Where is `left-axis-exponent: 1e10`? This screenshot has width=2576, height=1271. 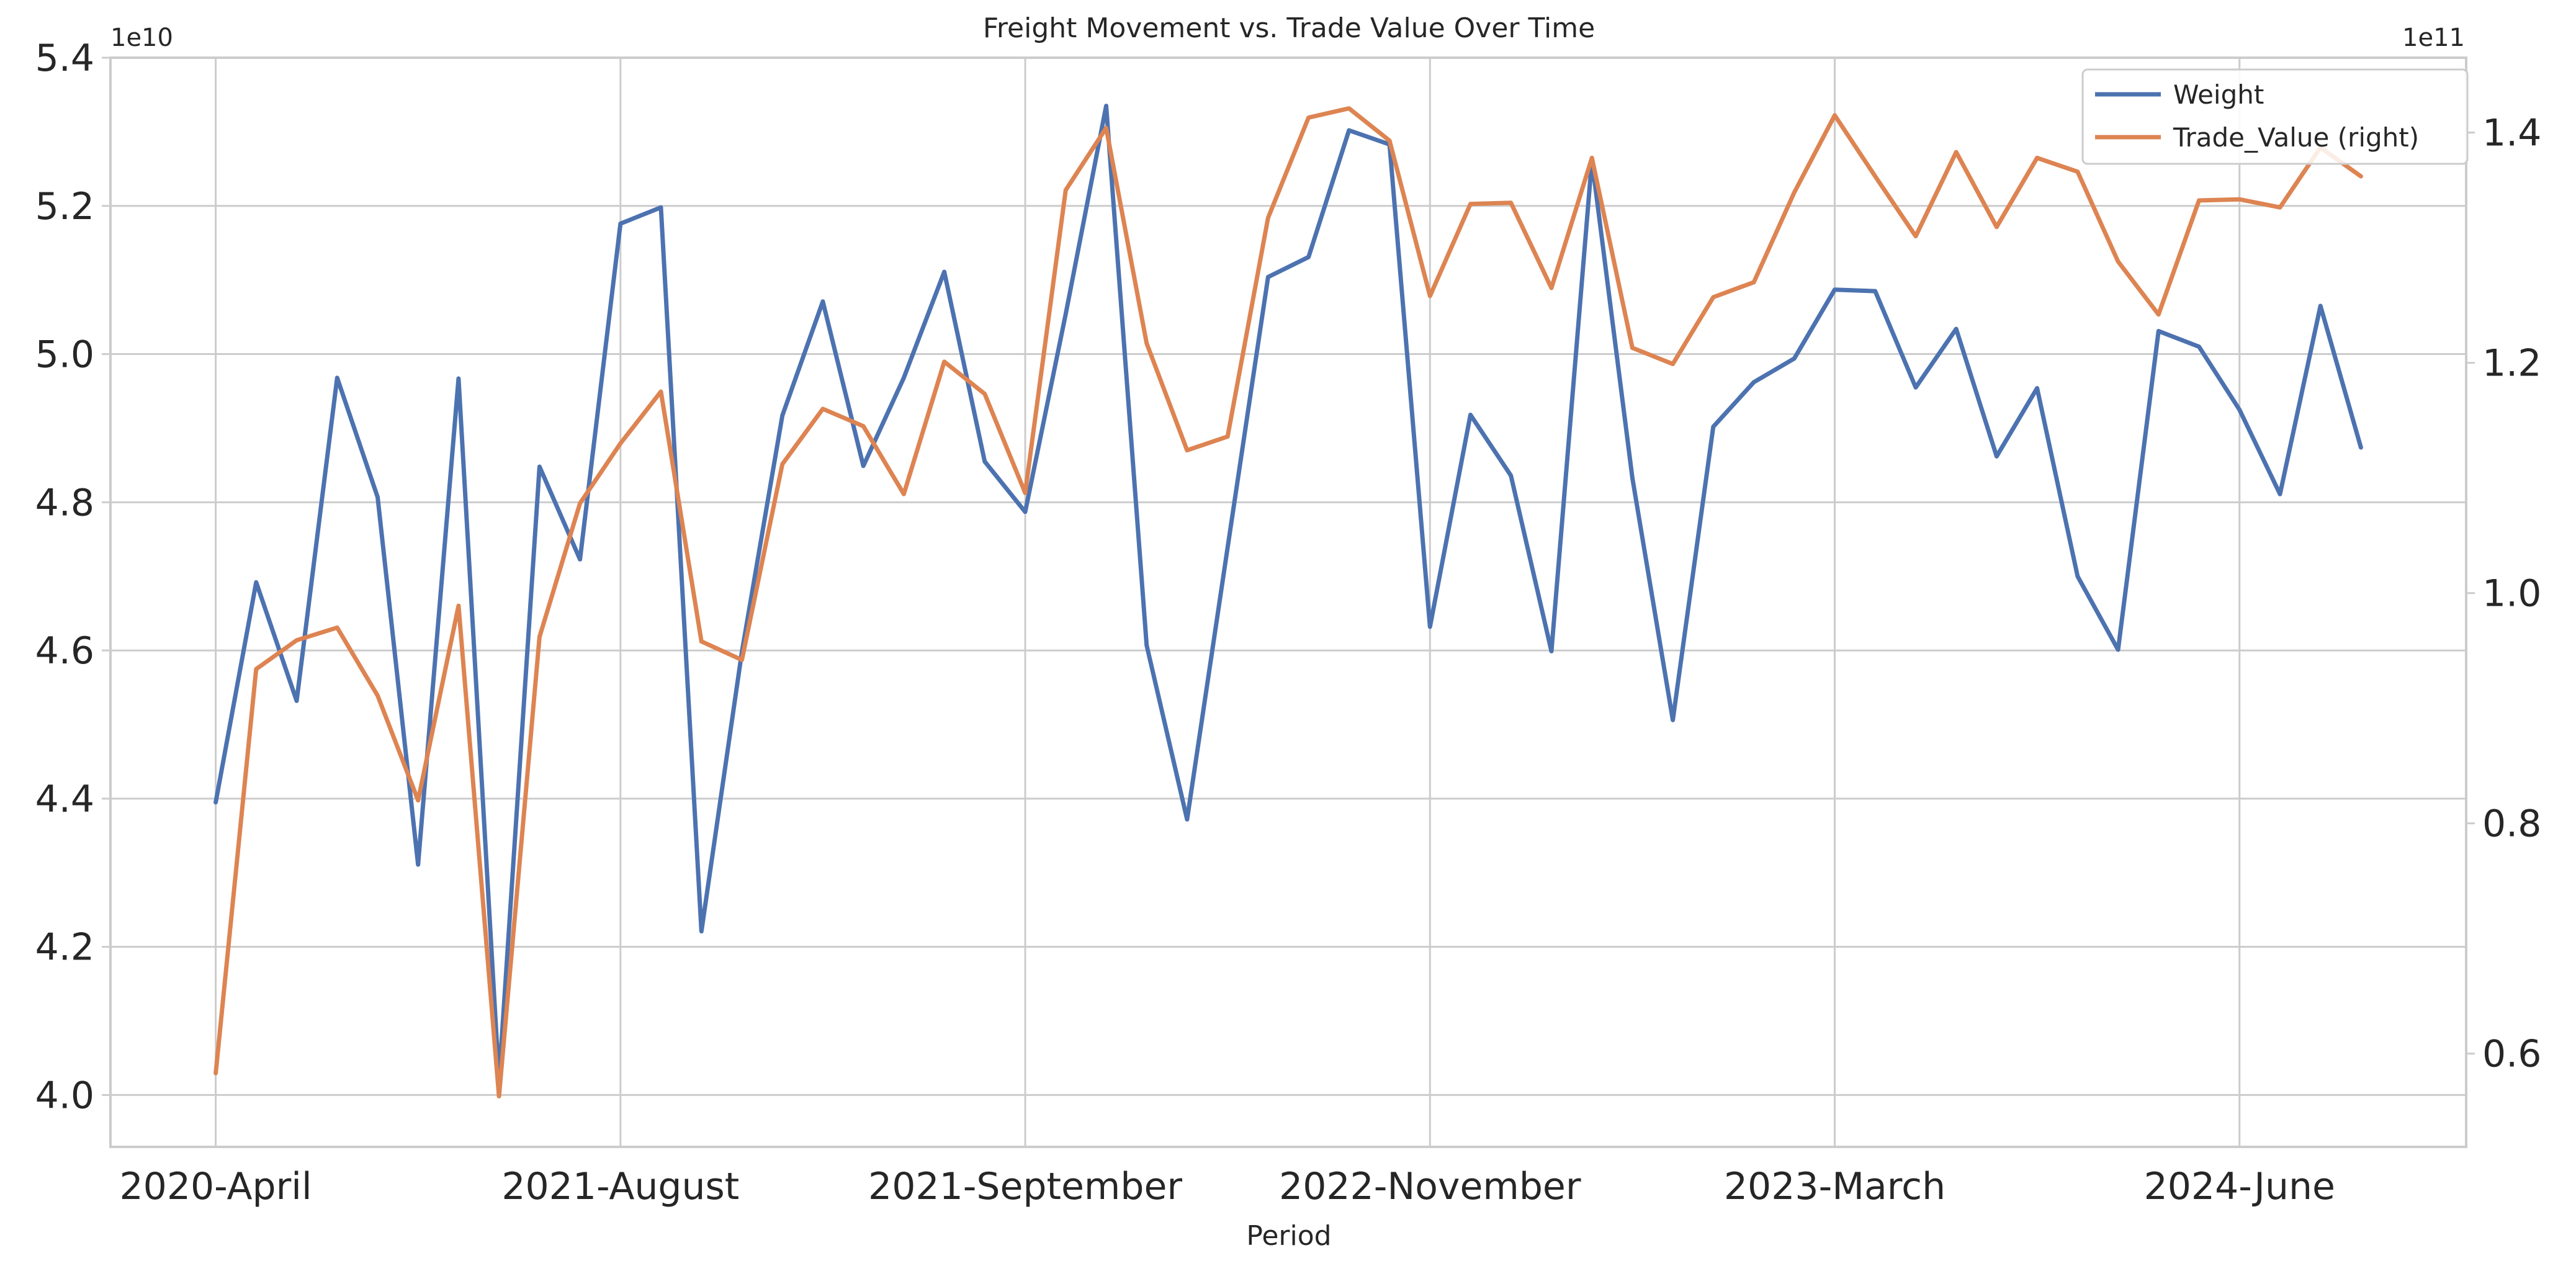 left-axis-exponent: 1e10 is located at coordinates (141, 38).